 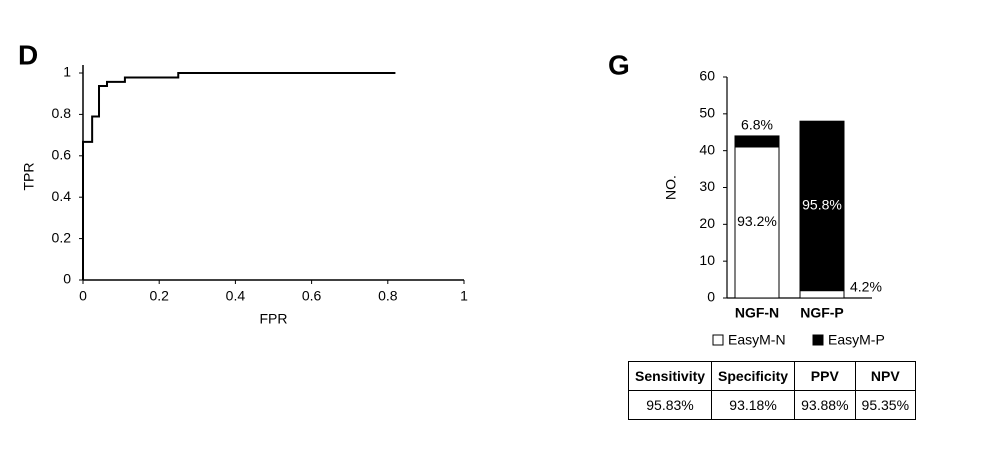 What do you see at coordinates (28, 54) in the screenshot?
I see `panel-label: D` at bounding box center [28, 54].